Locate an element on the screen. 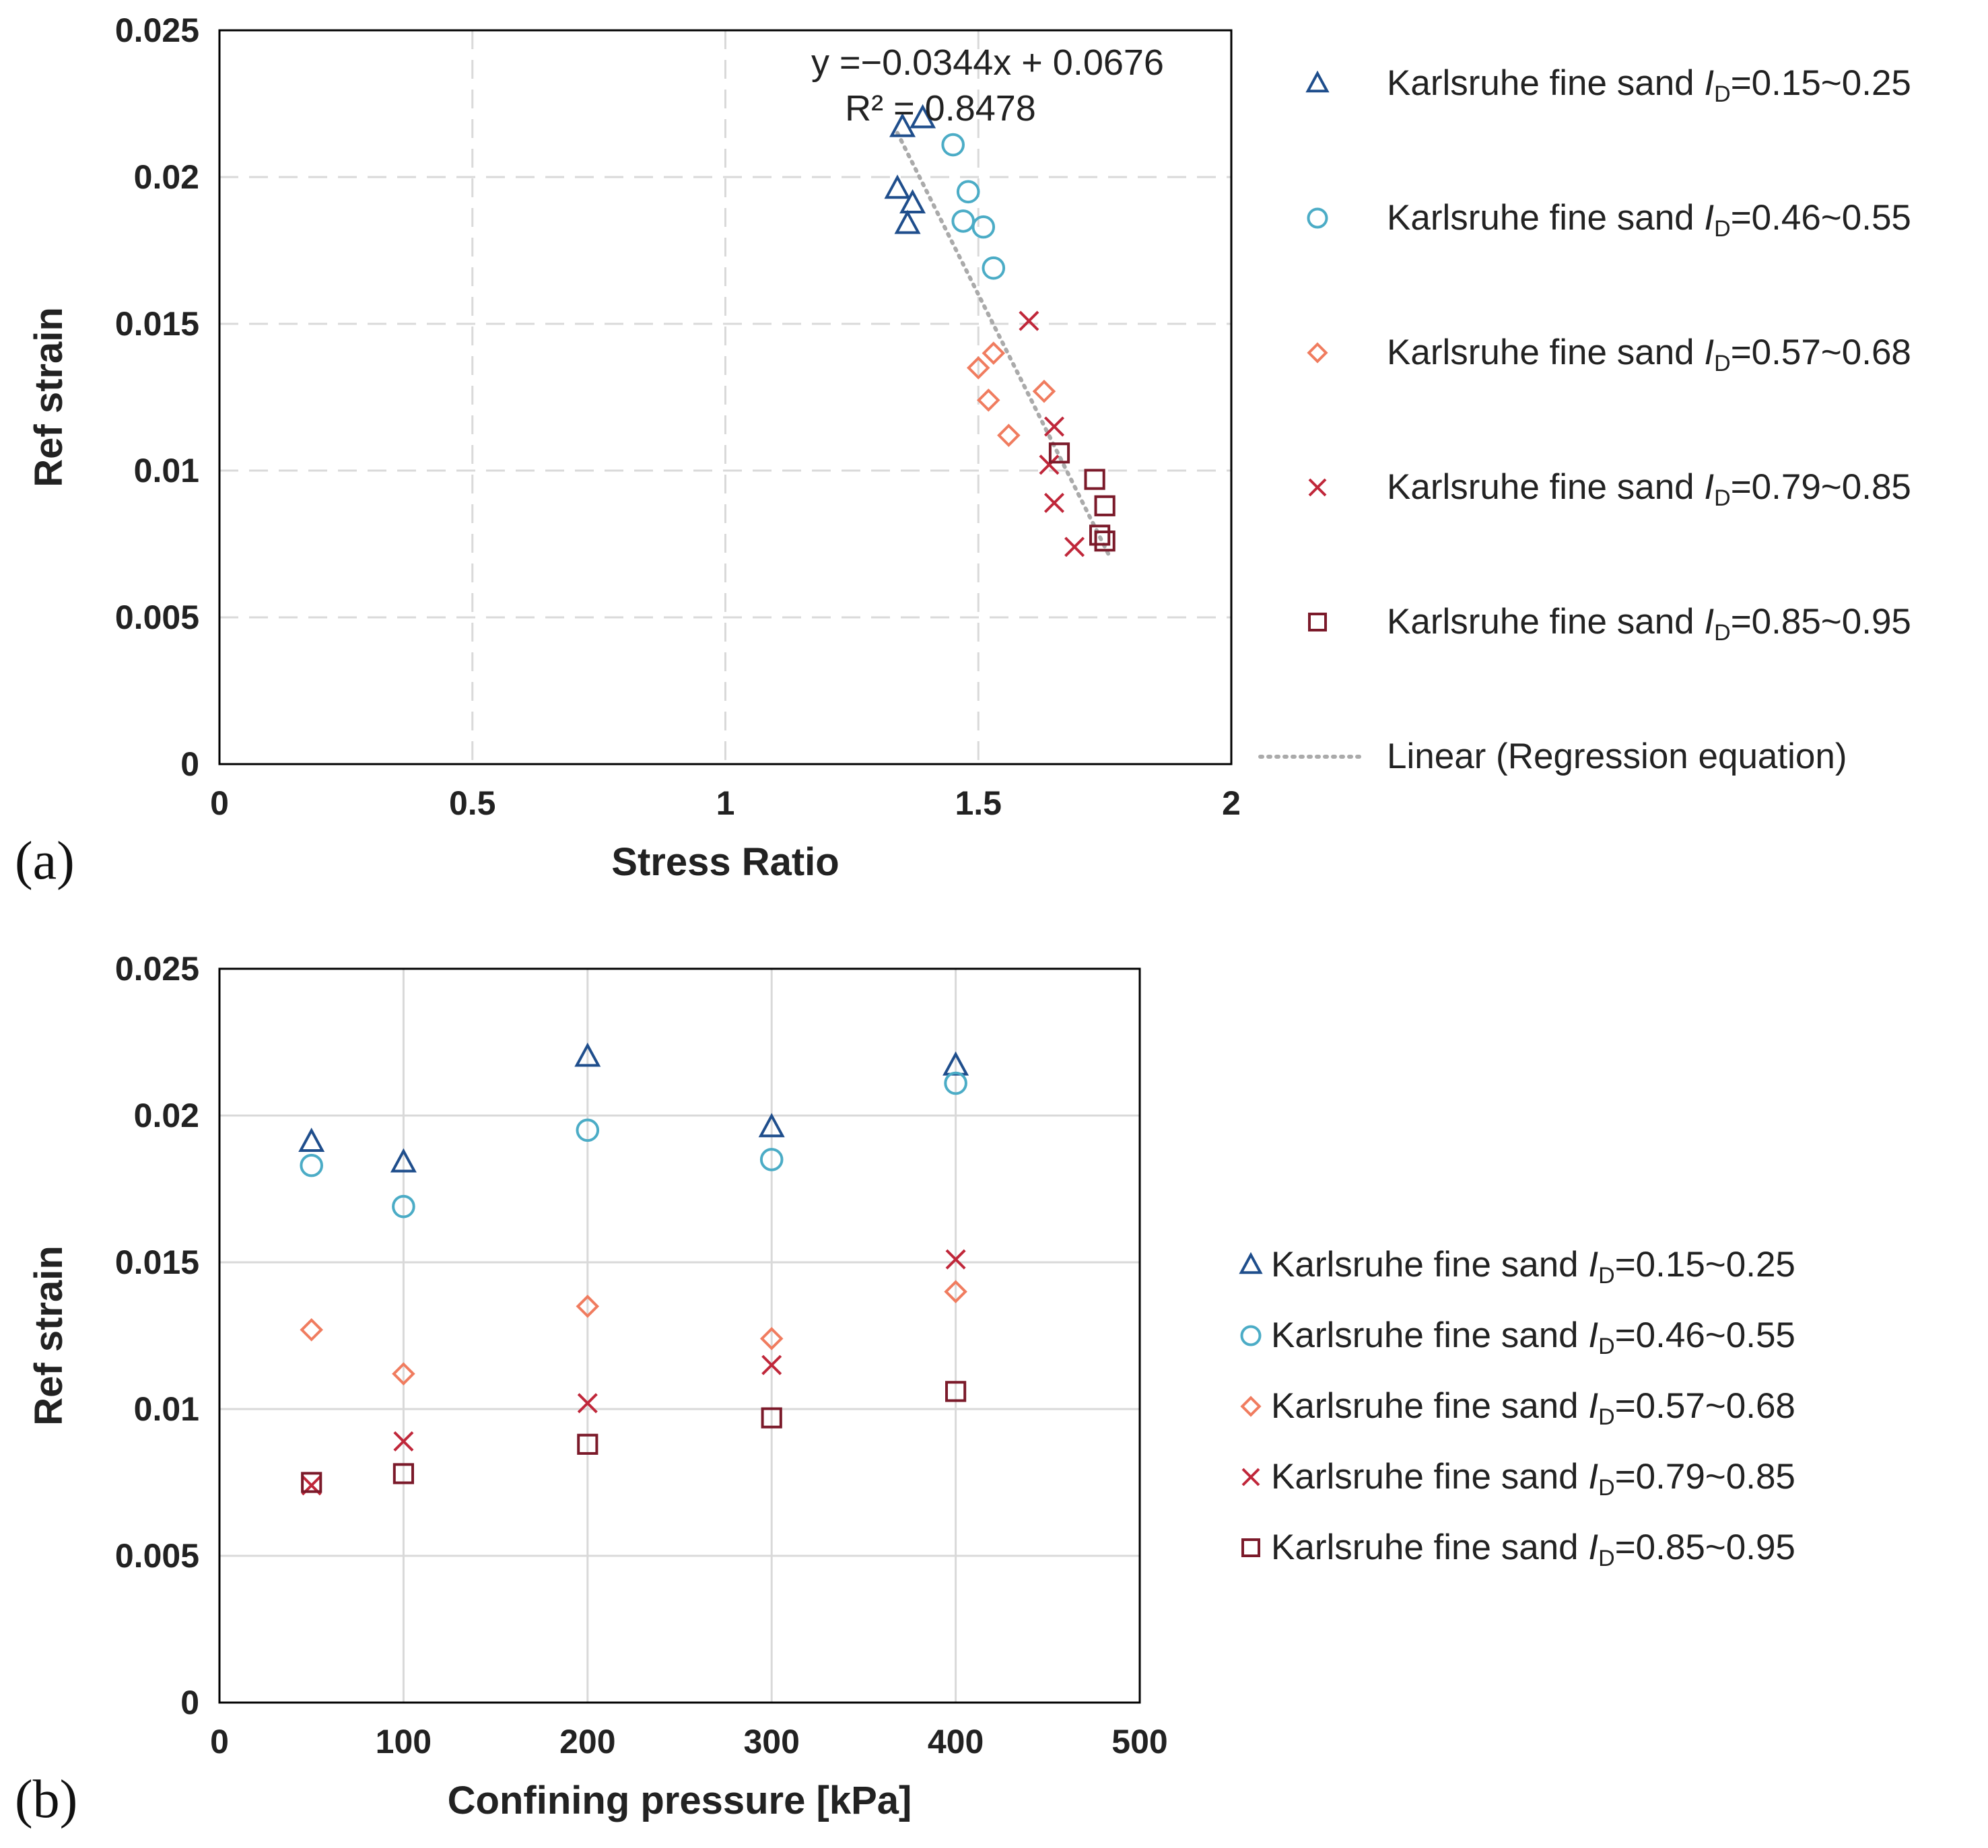  y-tick-label: 0.005 is located at coordinates (157, 1556).